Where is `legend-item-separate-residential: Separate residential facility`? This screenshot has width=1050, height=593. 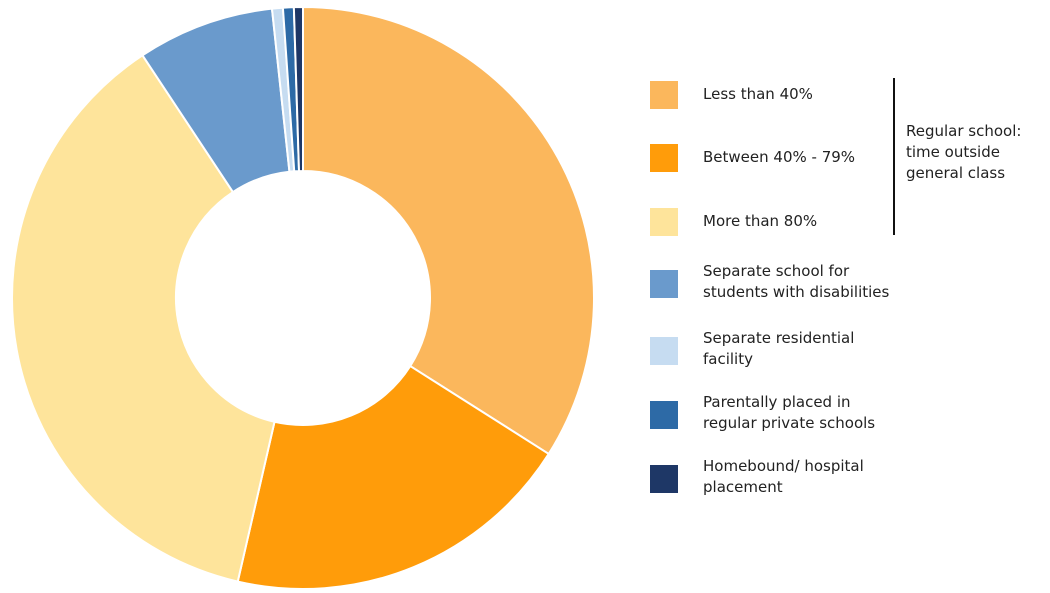 legend-item-separate-residential: Separate residential facility is located at coordinates (770, 351).